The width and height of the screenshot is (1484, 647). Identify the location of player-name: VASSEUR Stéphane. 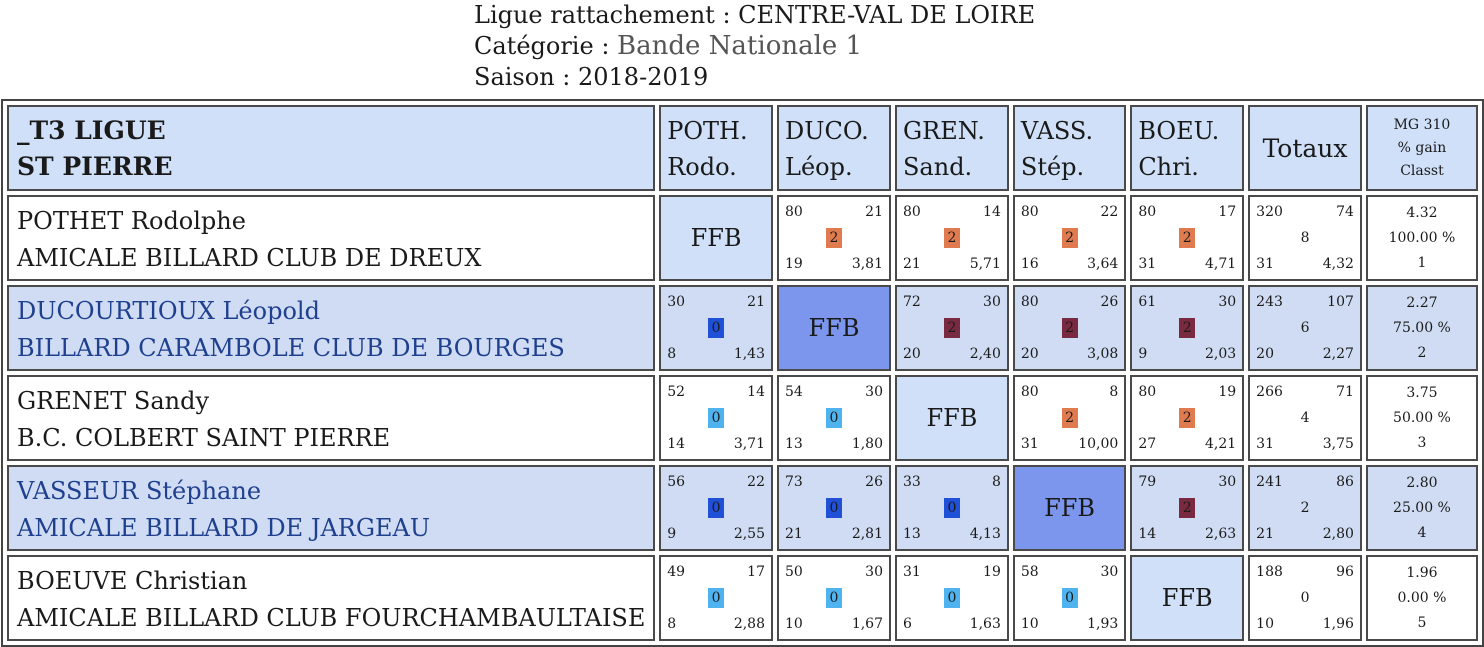
(139, 491).